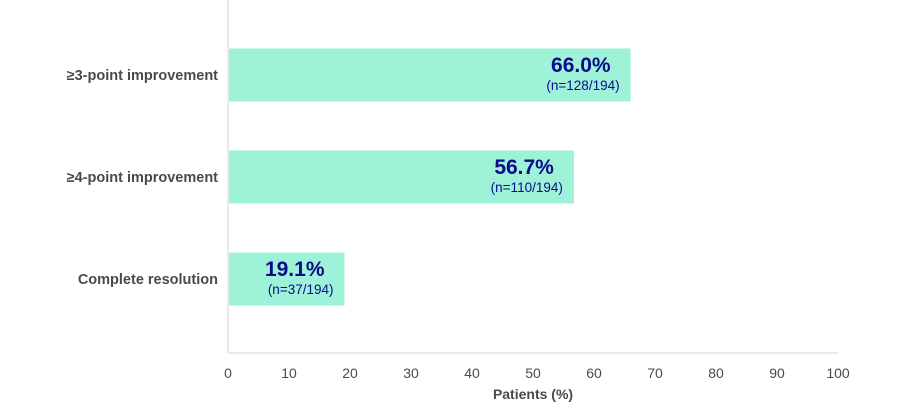 This screenshot has height=403, width=906. Describe the element at coordinates (148, 280) in the screenshot. I see `category-label-3: Complete resolution` at that location.